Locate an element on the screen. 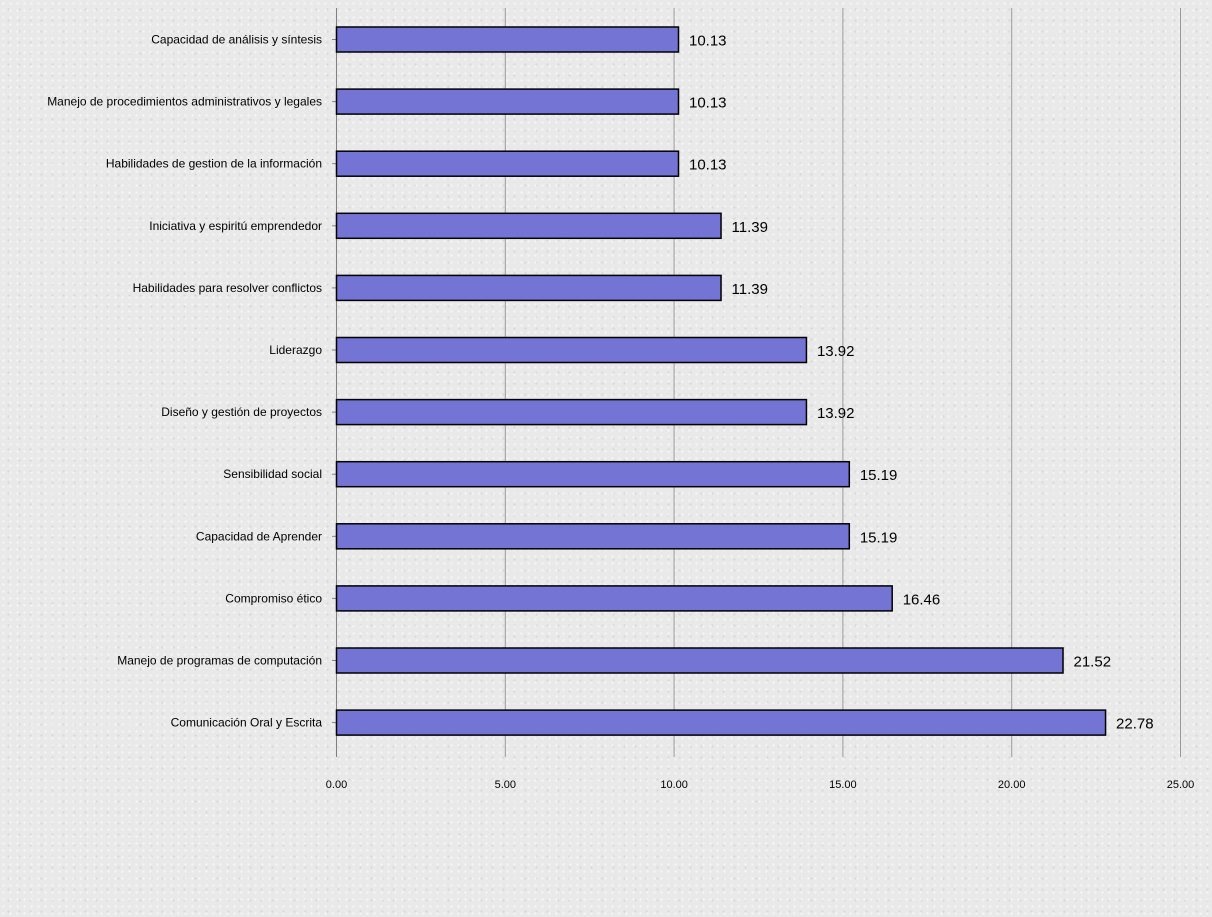  axes is located at coordinates (334, 382).